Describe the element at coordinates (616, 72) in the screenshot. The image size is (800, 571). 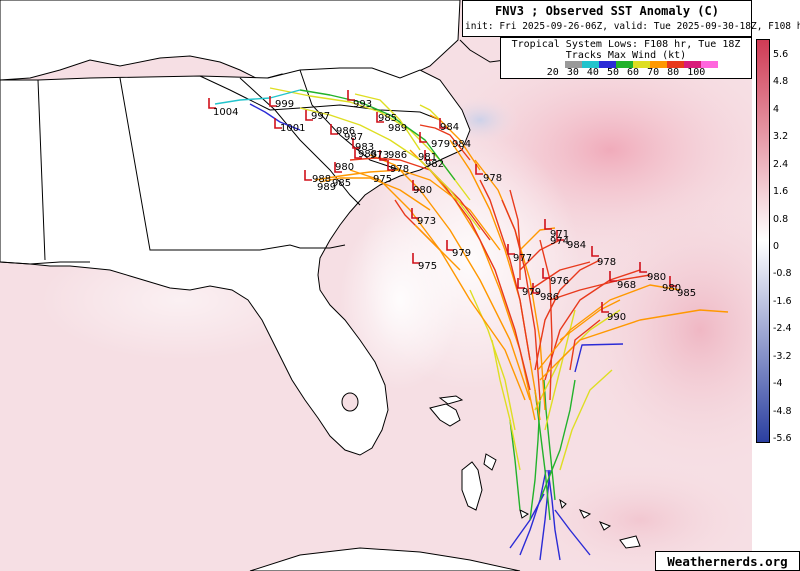
I see `legend-category: 50` at that location.